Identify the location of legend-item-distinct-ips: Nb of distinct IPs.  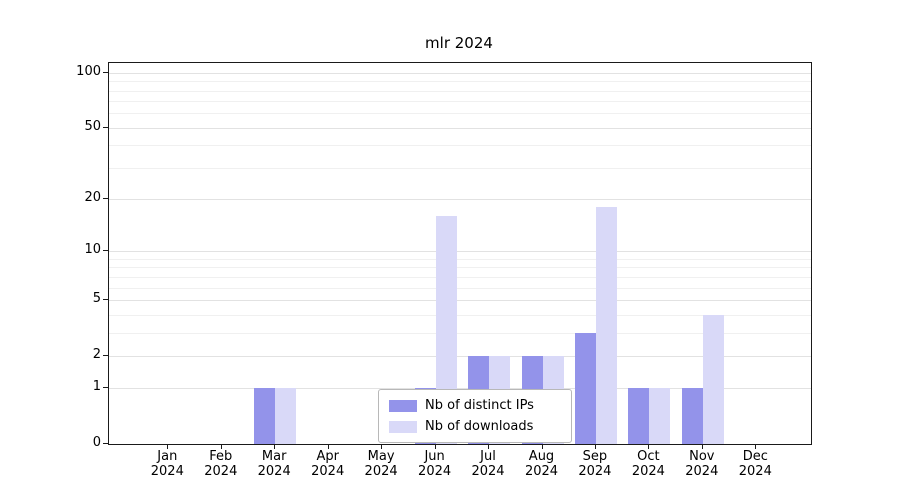
(475, 405).